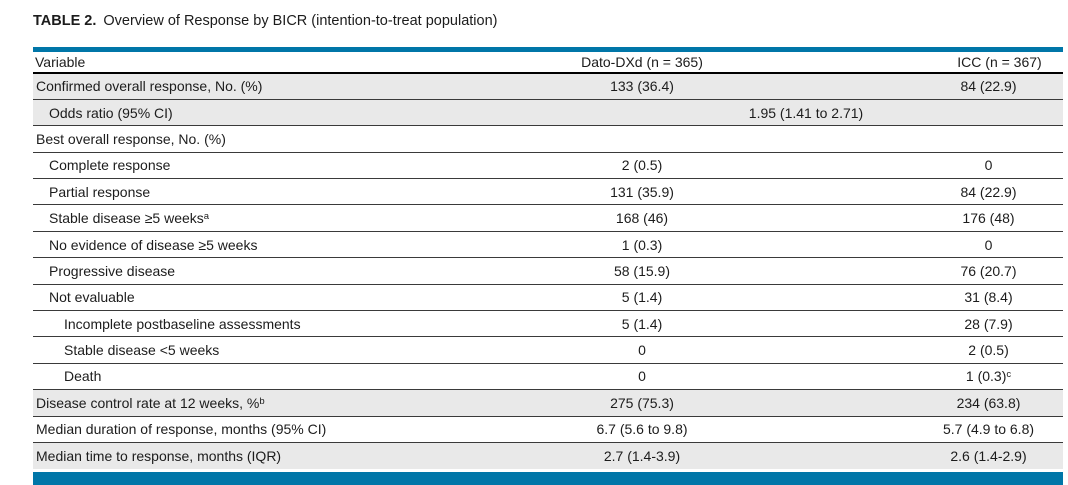 The image size is (1068, 485). Describe the element at coordinates (201, 192) in the screenshot. I see `variable-cell: Partial response` at that location.